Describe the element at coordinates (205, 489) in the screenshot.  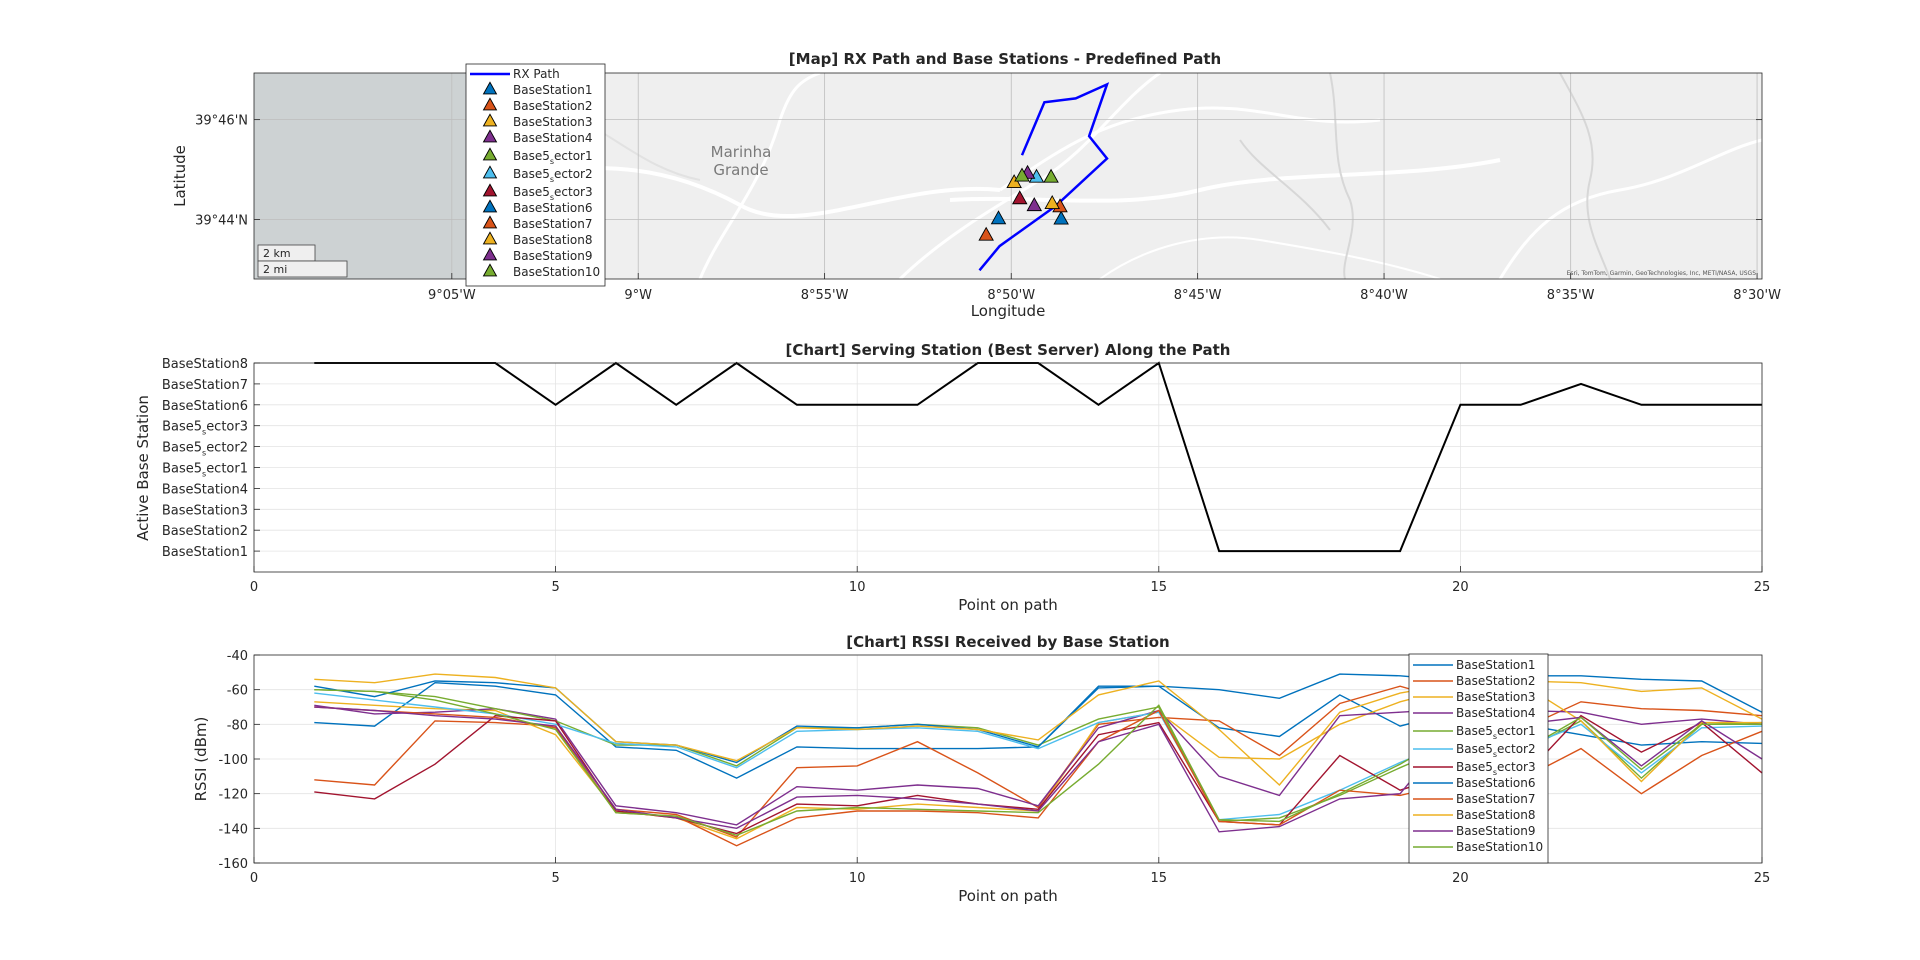
I see `c1-ytick-label: BaseStation4` at that location.